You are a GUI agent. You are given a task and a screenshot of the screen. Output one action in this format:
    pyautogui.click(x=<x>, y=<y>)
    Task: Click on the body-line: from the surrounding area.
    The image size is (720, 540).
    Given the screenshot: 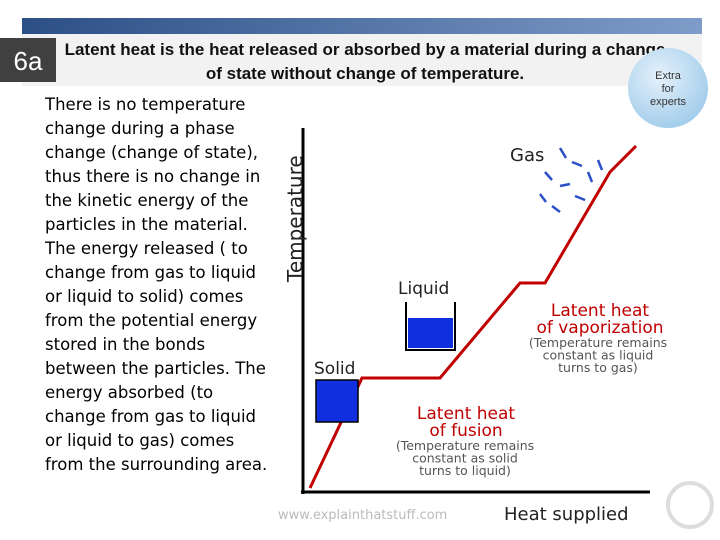 What is the action you would take?
    pyautogui.click(x=156, y=464)
    